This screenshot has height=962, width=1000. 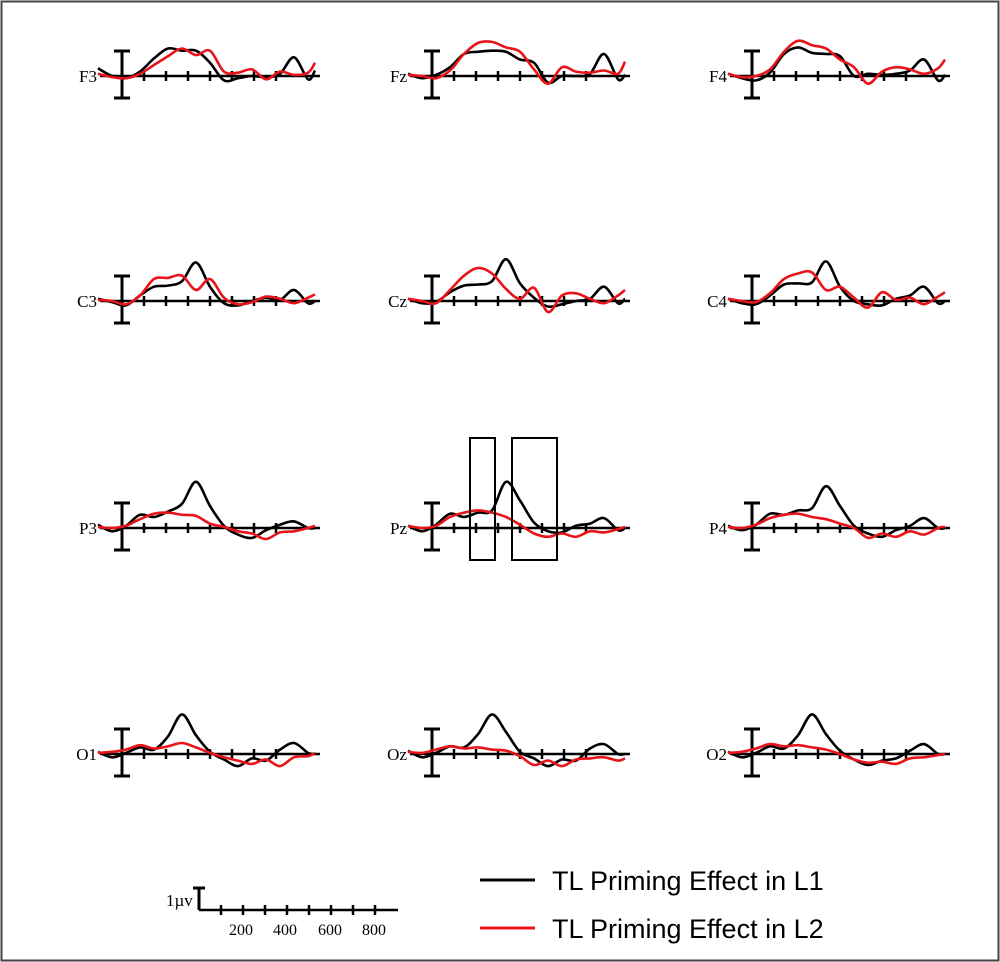 What do you see at coordinates (534, 499) in the screenshot?
I see `analysis-window-late` at bounding box center [534, 499].